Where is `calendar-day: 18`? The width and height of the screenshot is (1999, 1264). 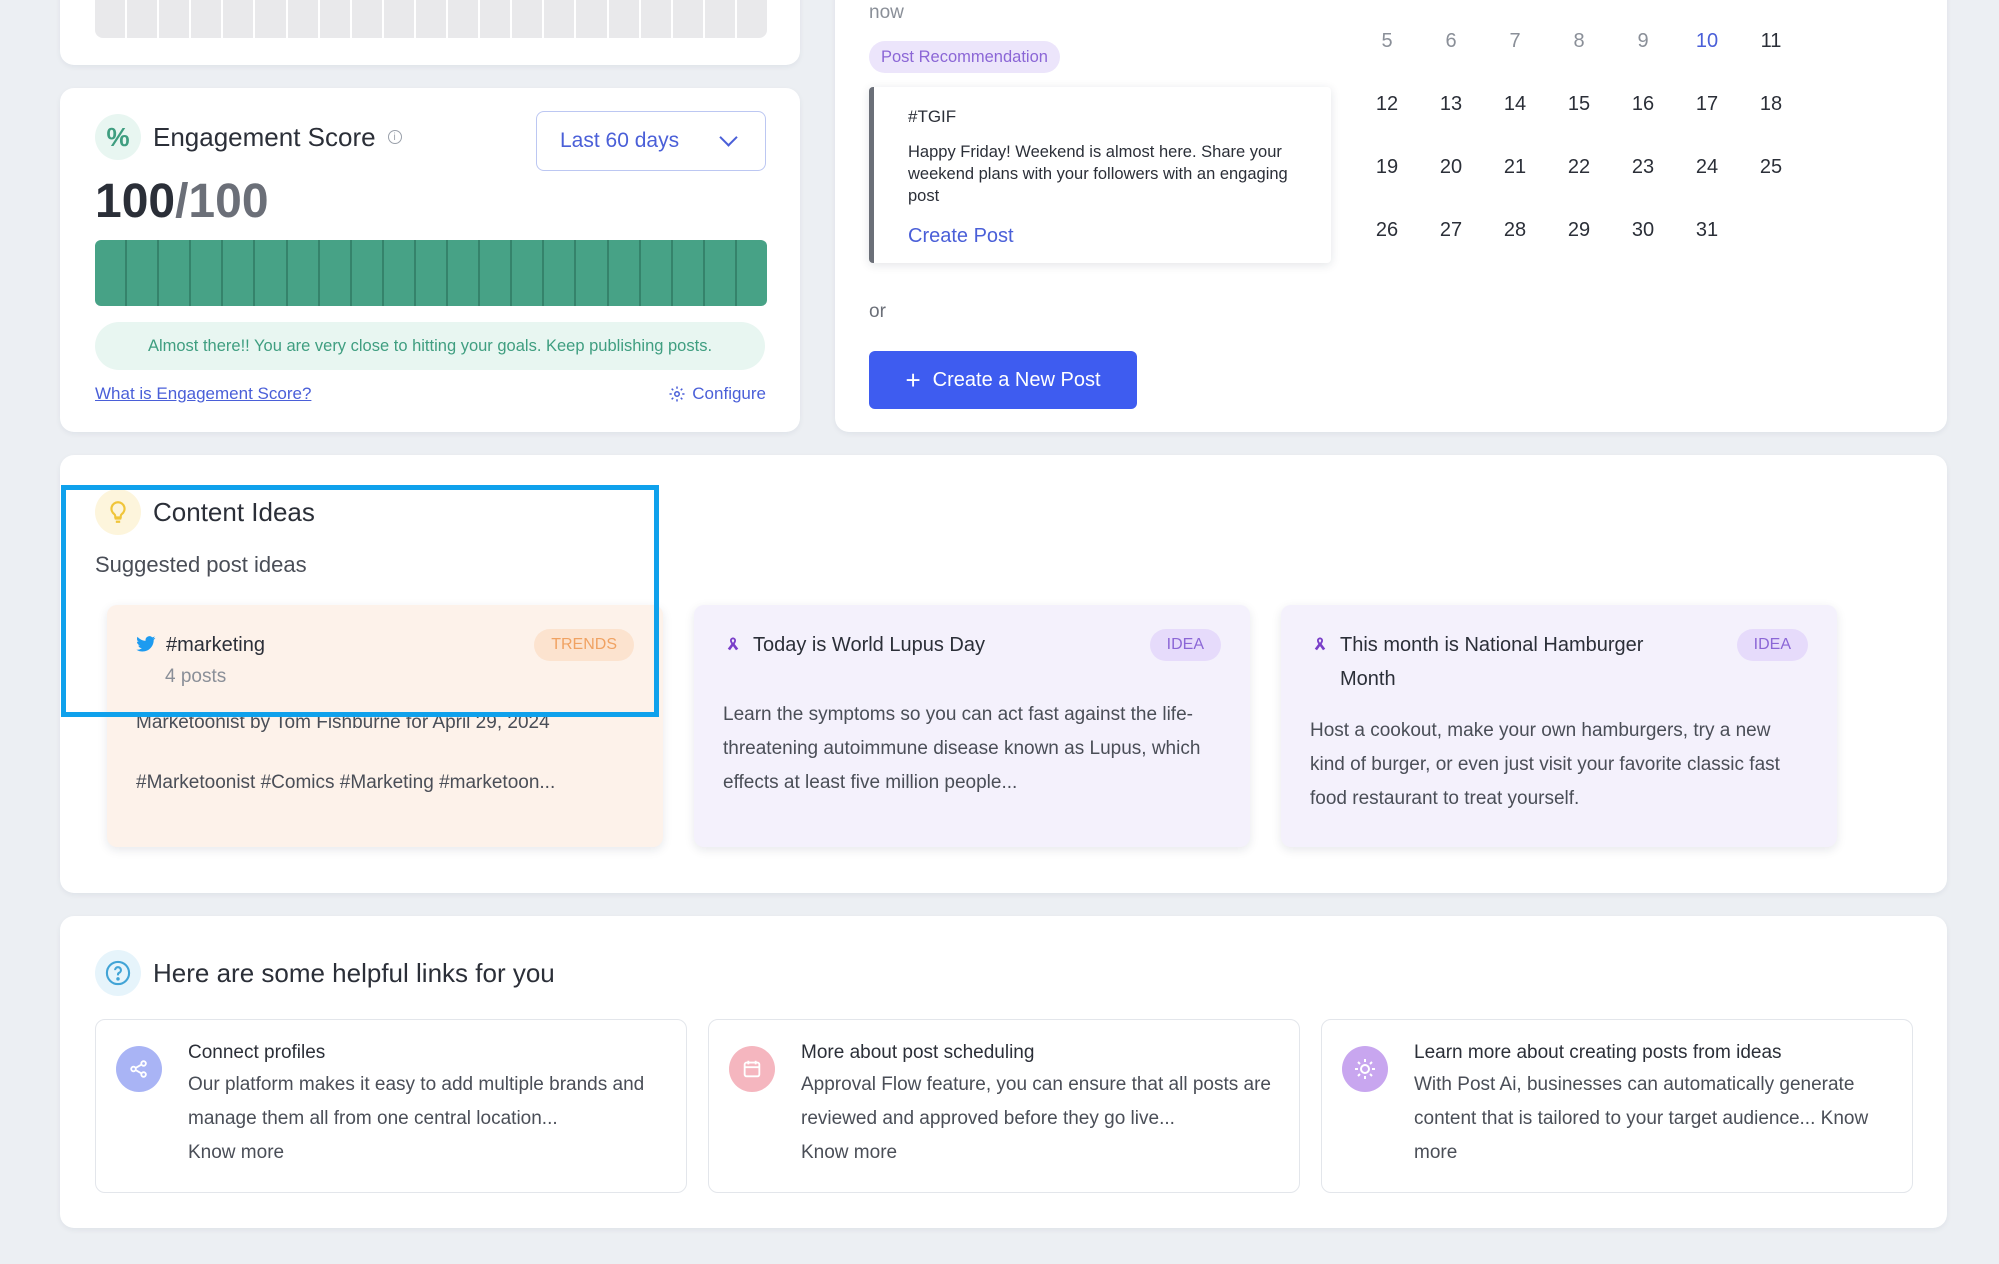 calendar-day: 18 is located at coordinates (1771, 104).